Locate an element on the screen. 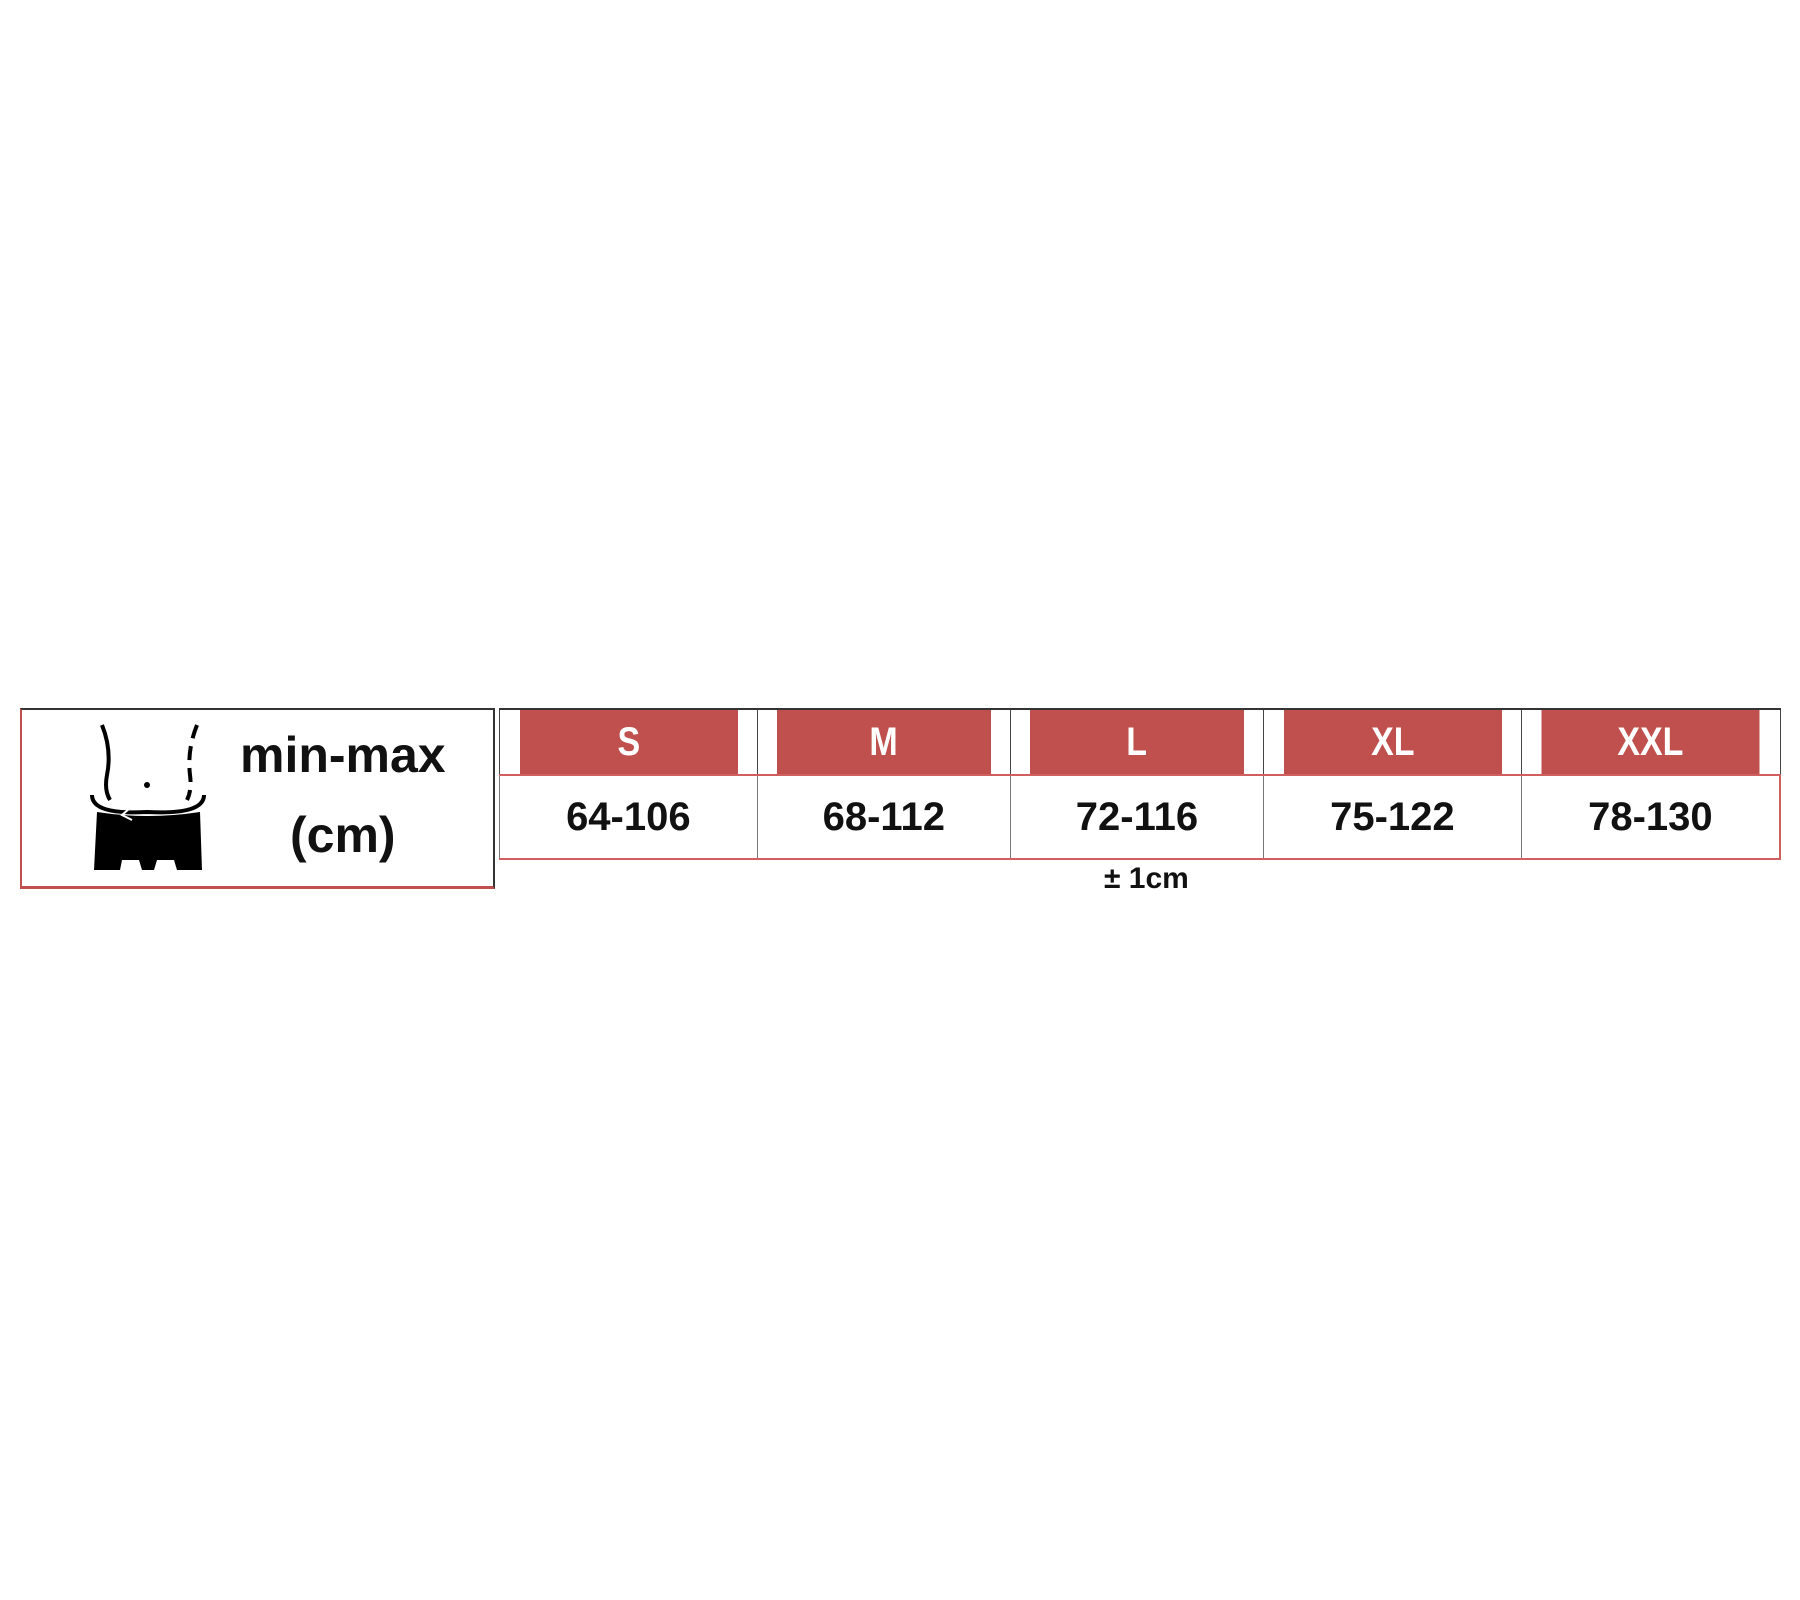 Image resolution: width=1800 pixels, height=1600 pixels. label-unit: (cm) is located at coordinates (343, 835).